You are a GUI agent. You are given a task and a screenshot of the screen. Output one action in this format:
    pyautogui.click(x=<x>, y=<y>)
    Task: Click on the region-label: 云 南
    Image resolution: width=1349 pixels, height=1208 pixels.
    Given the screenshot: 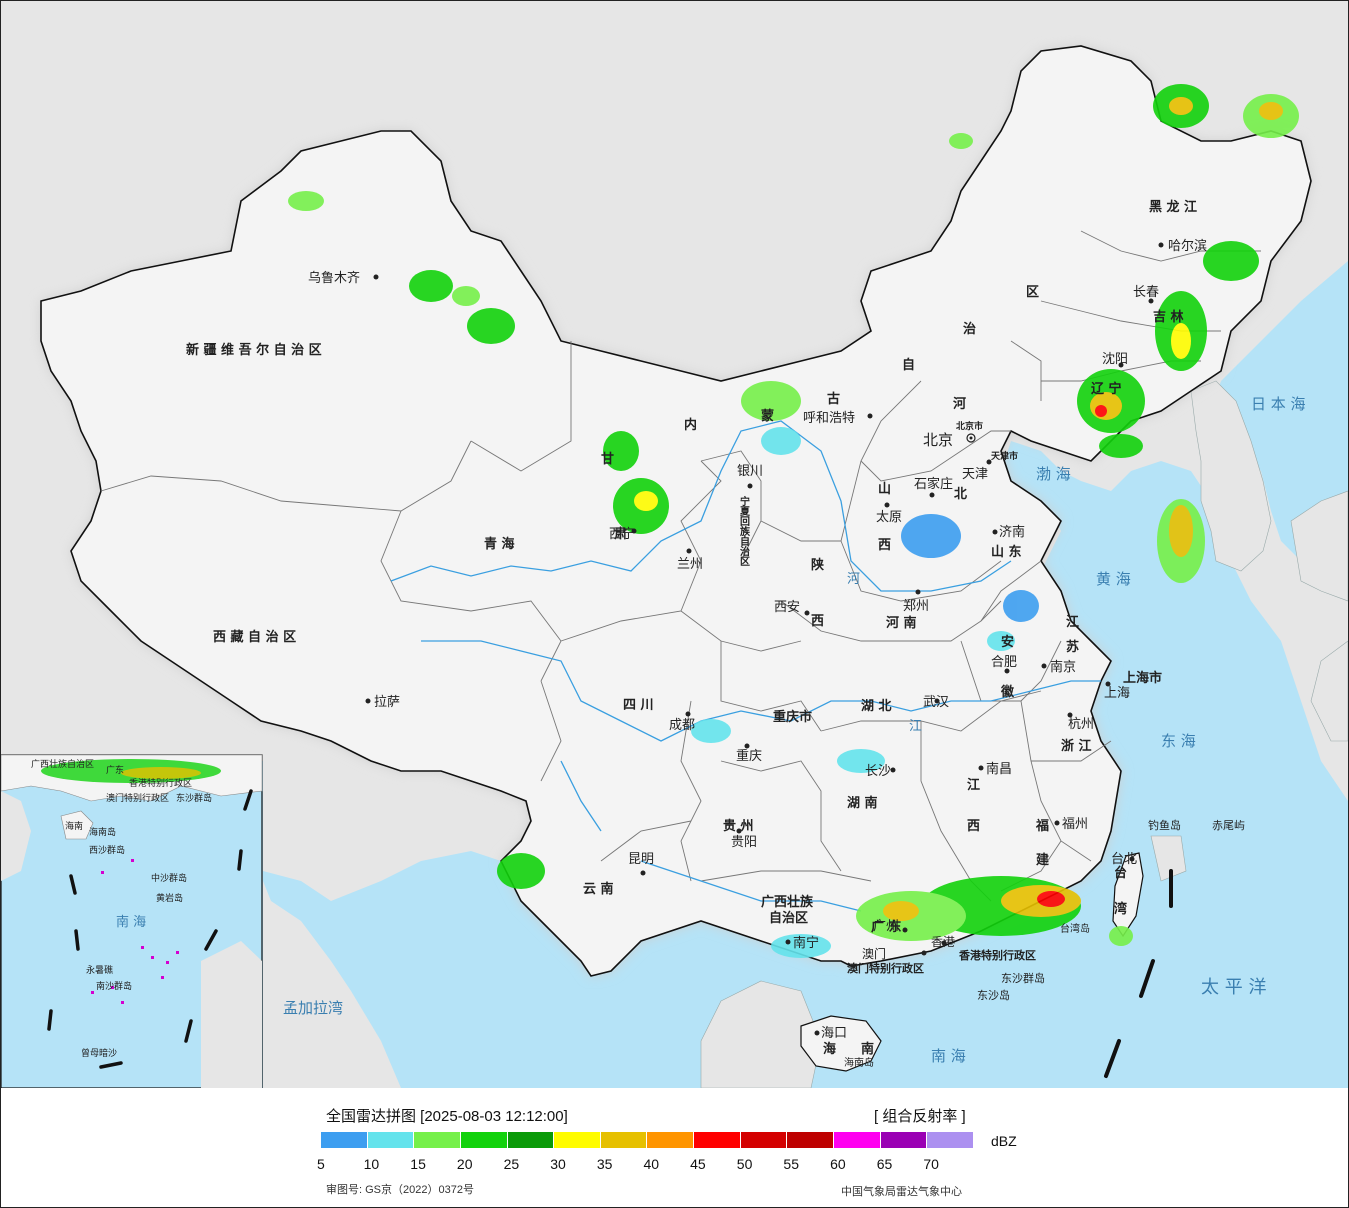 What is the action you would take?
    pyautogui.click(x=598, y=889)
    